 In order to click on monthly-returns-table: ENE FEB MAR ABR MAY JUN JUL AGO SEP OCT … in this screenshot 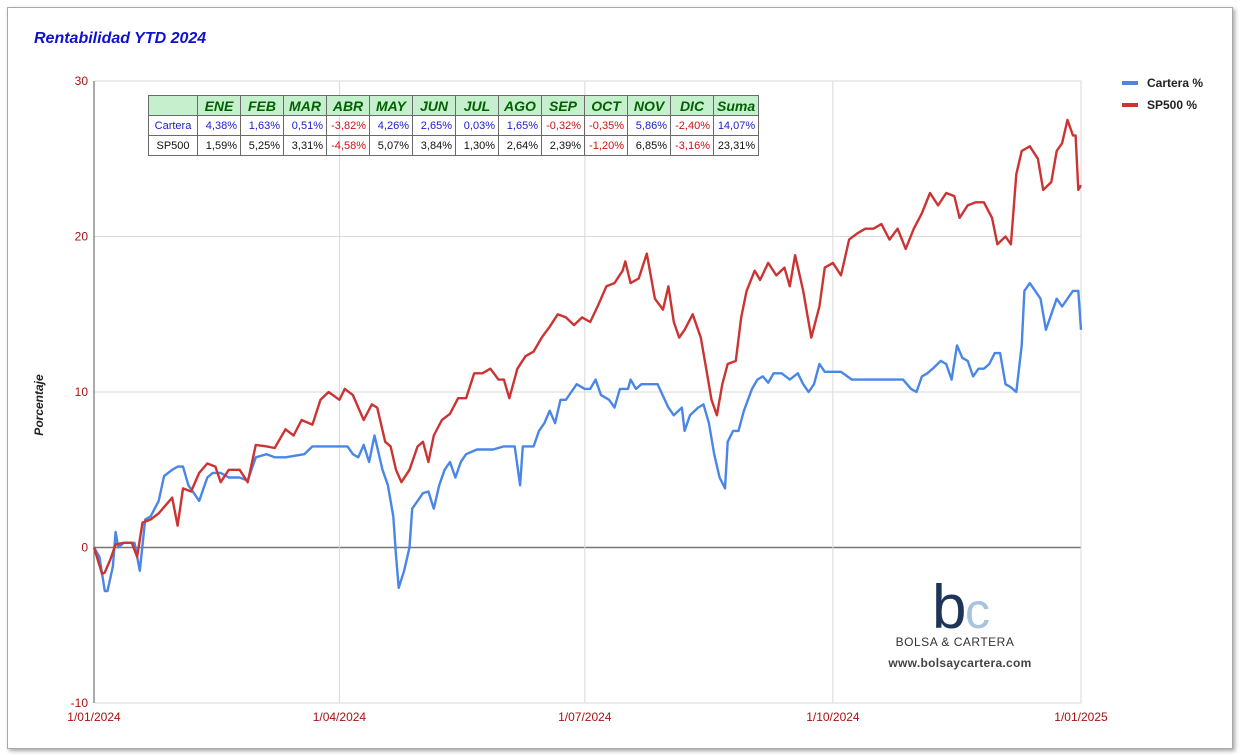, I will do `click(454, 125)`.